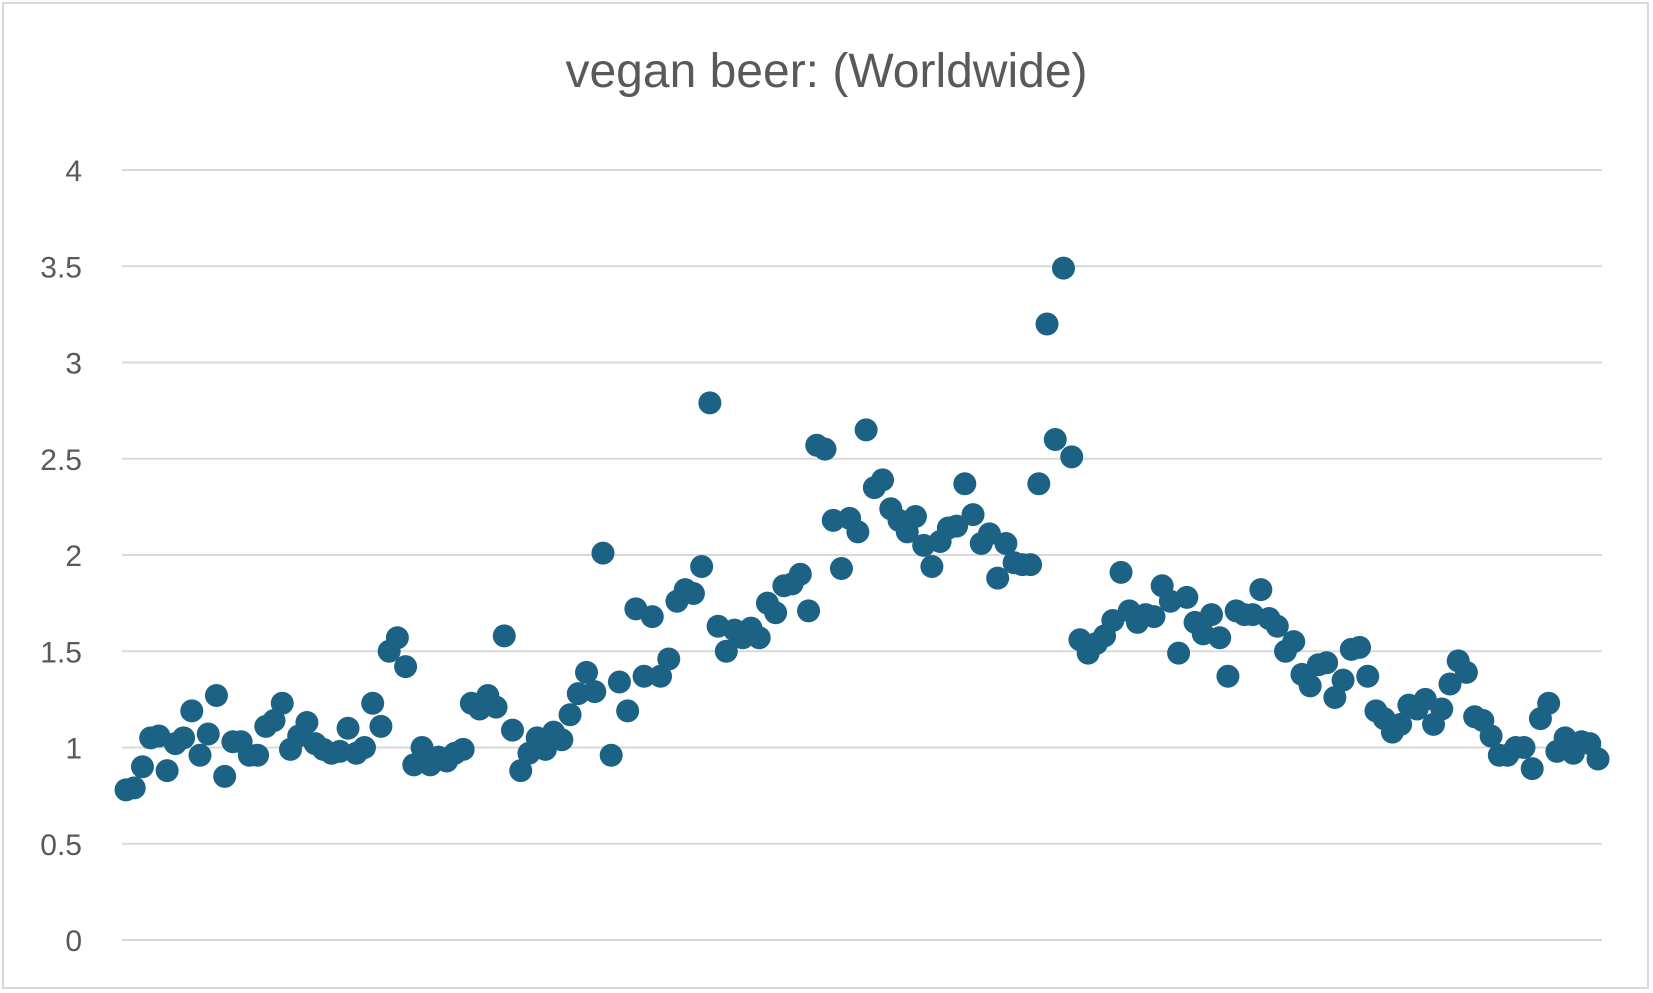 This screenshot has width=1653, height=993. I want to click on y-tick-label: 3, so click(73, 364).